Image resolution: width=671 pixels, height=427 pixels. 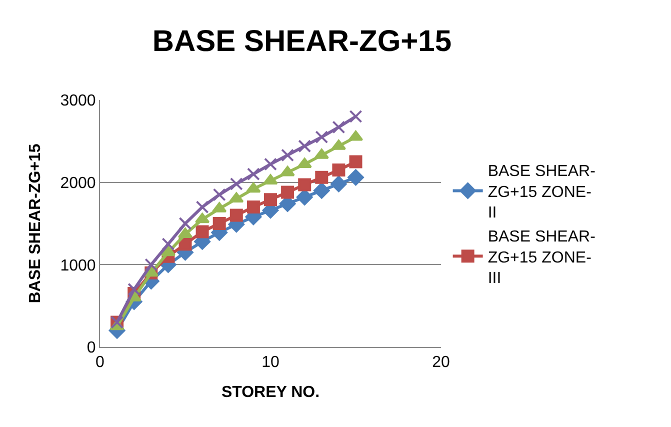 I want to click on legend-label: BASE SHEAR-ZG+15 ZONE-II, so click(x=542, y=192).